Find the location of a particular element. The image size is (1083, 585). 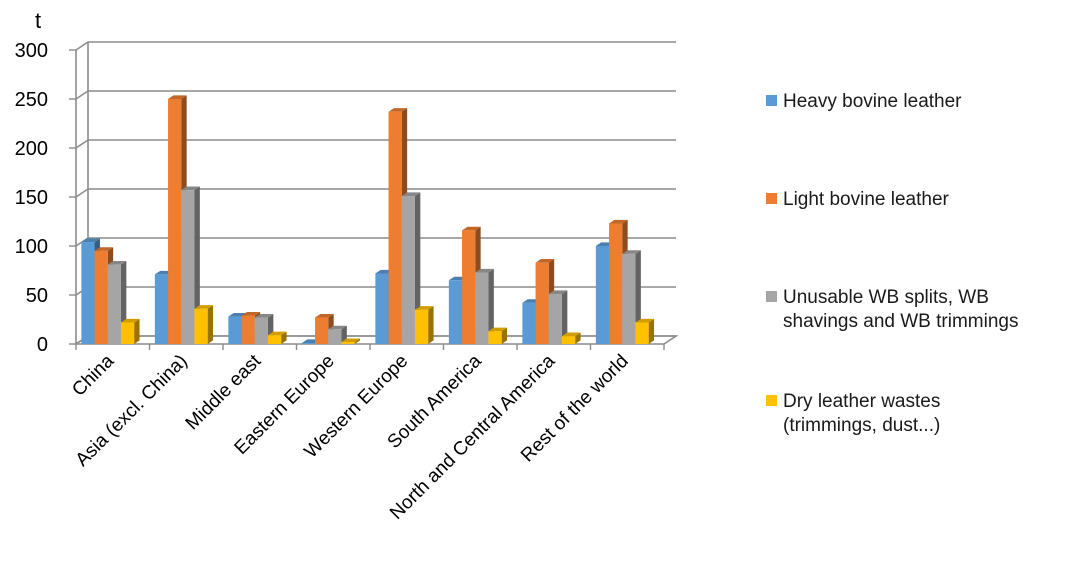

legend-label-line: Dry leather wastes is located at coordinates (862, 401).